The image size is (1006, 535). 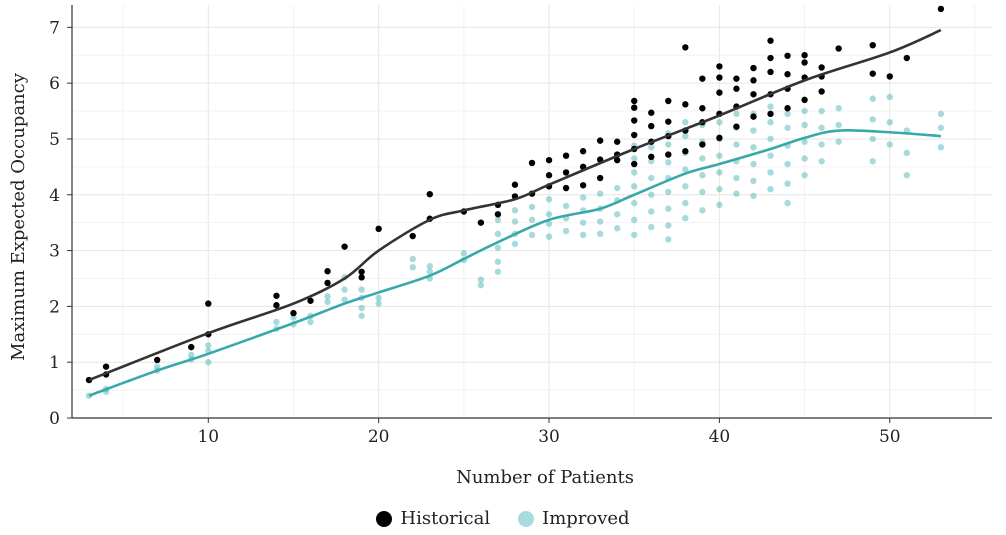 What do you see at coordinates (503, 518) in the screenshot?
I see `legend: Historical Improved` at bounding box center [503, 518].